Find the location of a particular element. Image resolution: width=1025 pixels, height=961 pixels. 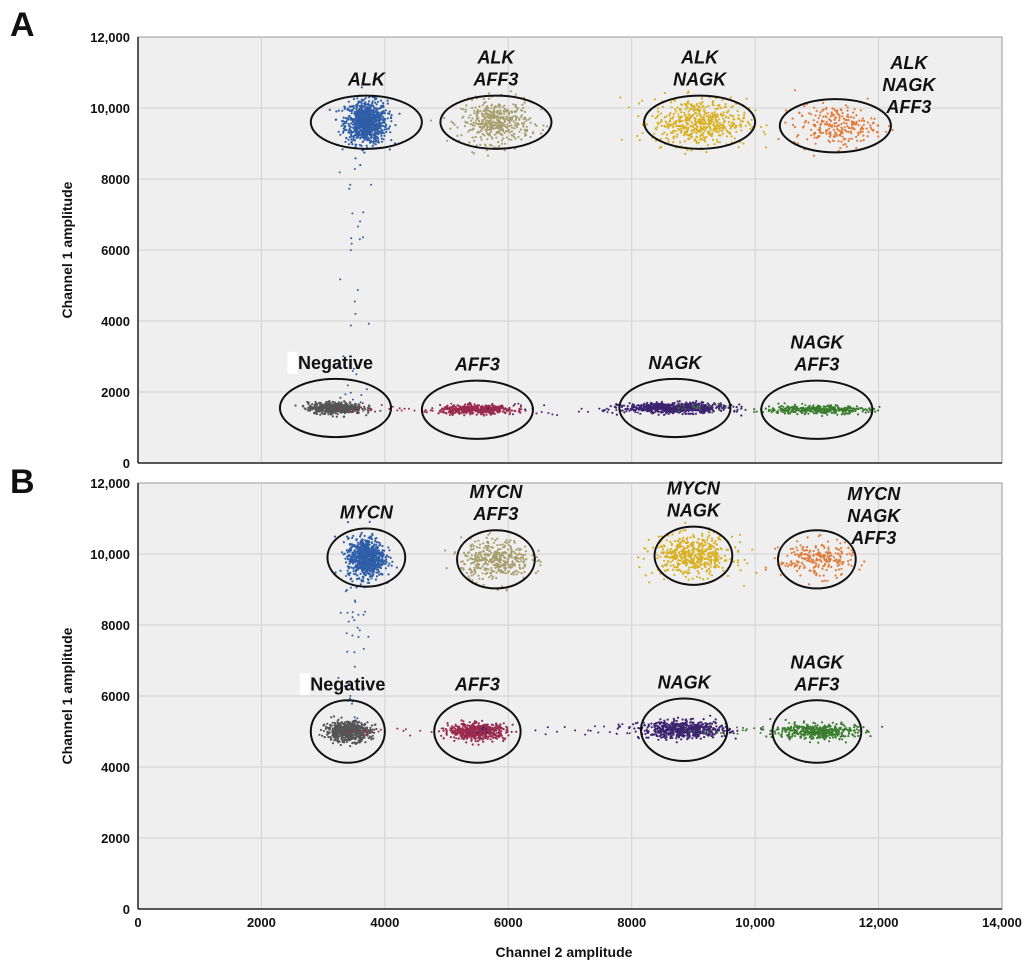

y-tick-label: 4000 is located at coordinates (115, 321).